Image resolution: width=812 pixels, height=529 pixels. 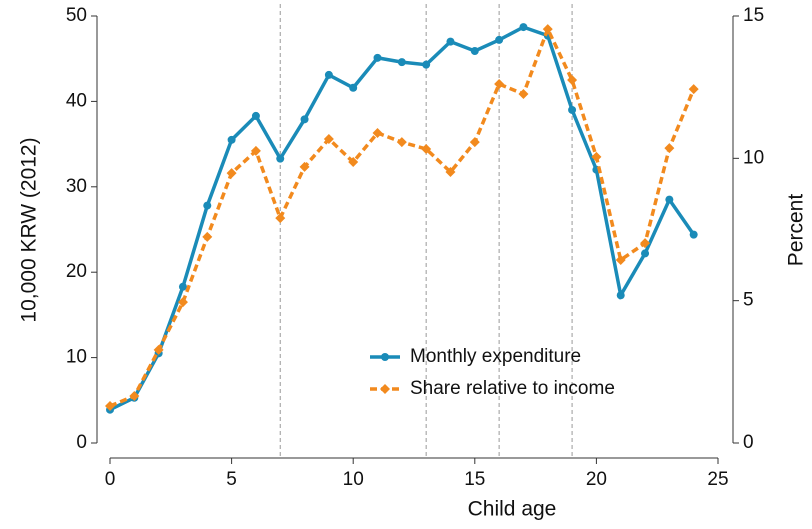 I want to click on y-tick-label: 0, so click(x=81, y=442).